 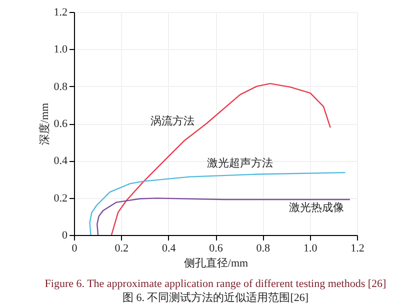 I want to click on text: Figure 6. The approximate application range of different testing methods [26], so click(x=215, y=284).